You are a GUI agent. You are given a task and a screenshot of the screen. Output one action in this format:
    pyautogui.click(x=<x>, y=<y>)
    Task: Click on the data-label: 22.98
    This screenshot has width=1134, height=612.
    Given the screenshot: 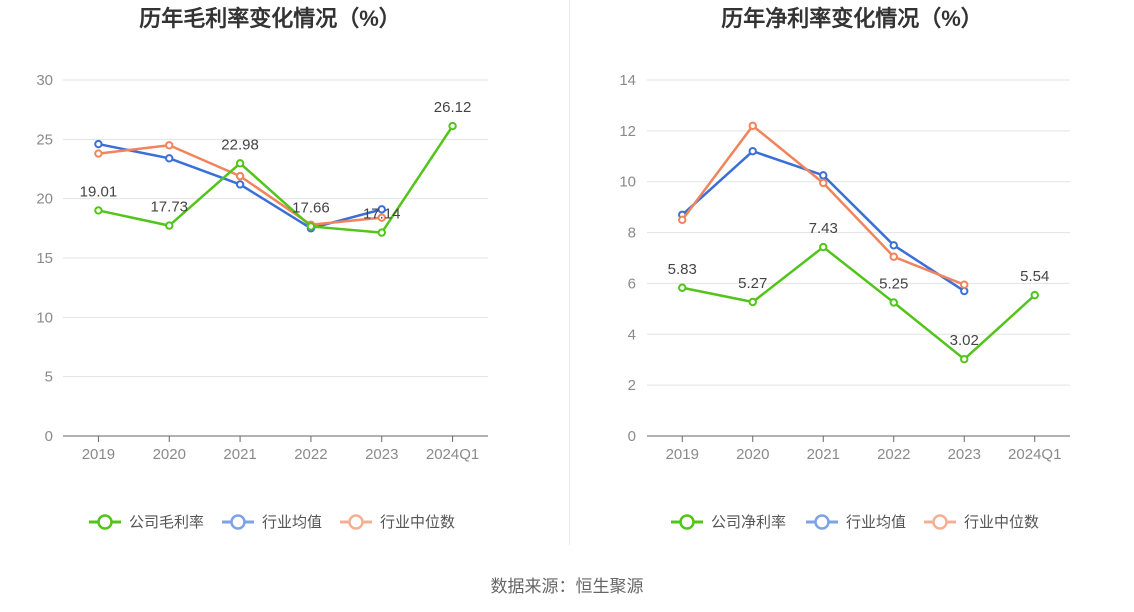 What is the action you would take?
    pyautogui.click(x=240, y=144)
    